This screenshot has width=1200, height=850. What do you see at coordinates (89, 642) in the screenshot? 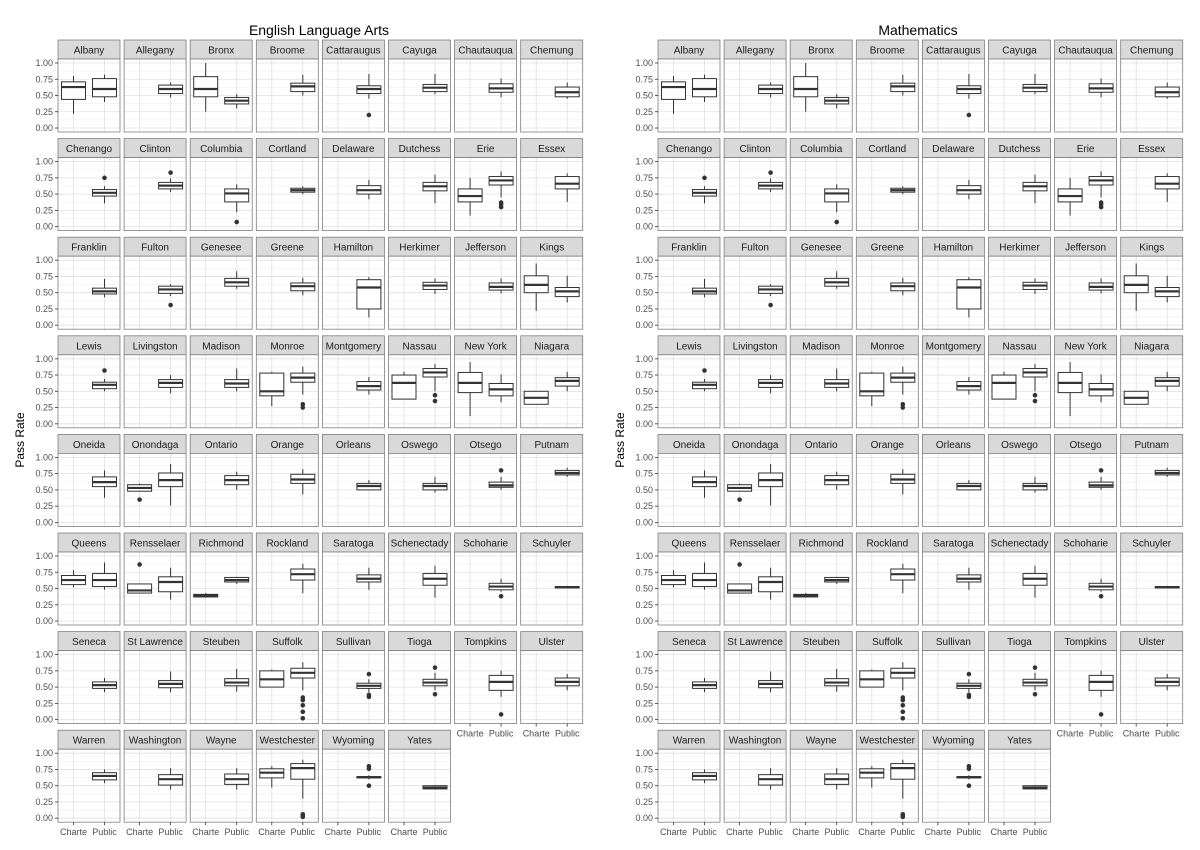
I see `facet-label: Seneca` at bounding box center [89, 642].